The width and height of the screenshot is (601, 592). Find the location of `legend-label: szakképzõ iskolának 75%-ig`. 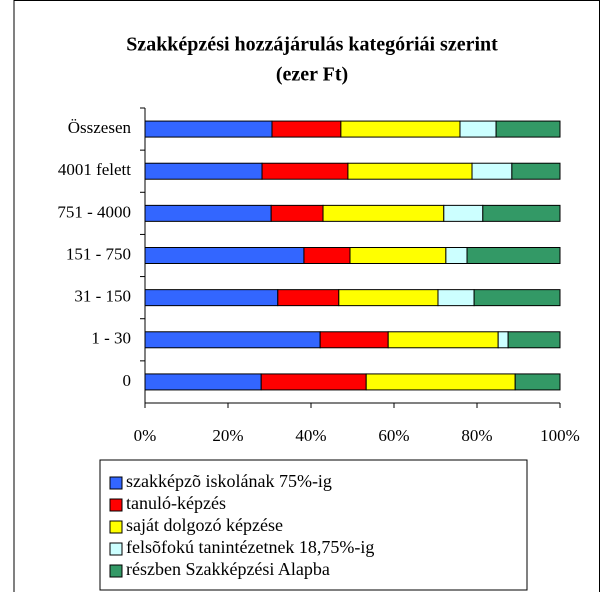

legend-label: szakképzõ iskolának 75%-ig is located at coordinates (229, 481).